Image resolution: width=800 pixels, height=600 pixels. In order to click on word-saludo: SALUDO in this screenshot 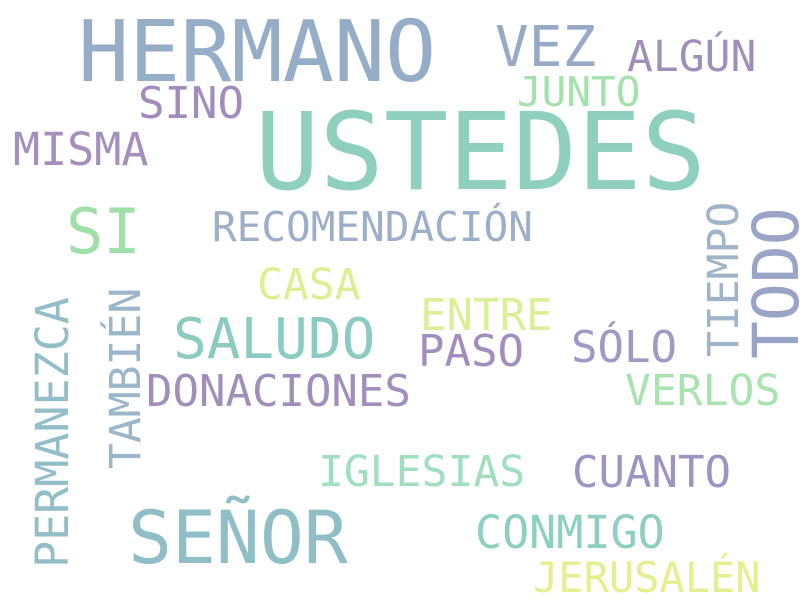, I will do `click(274, 339)`.